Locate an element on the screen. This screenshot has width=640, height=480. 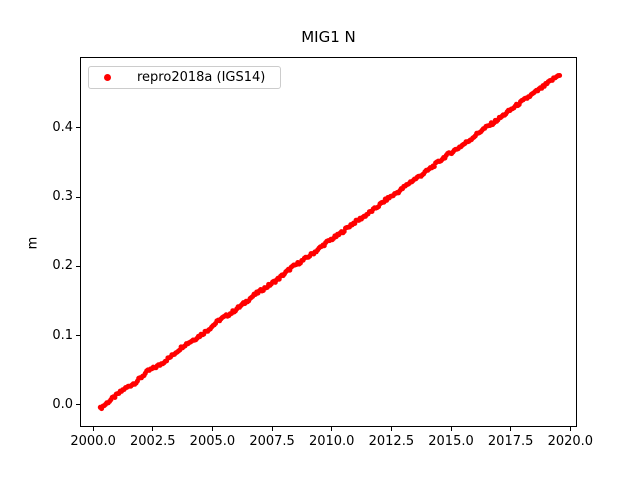
x-tick-label: 2000.0 is located at coordinates (93, 441).